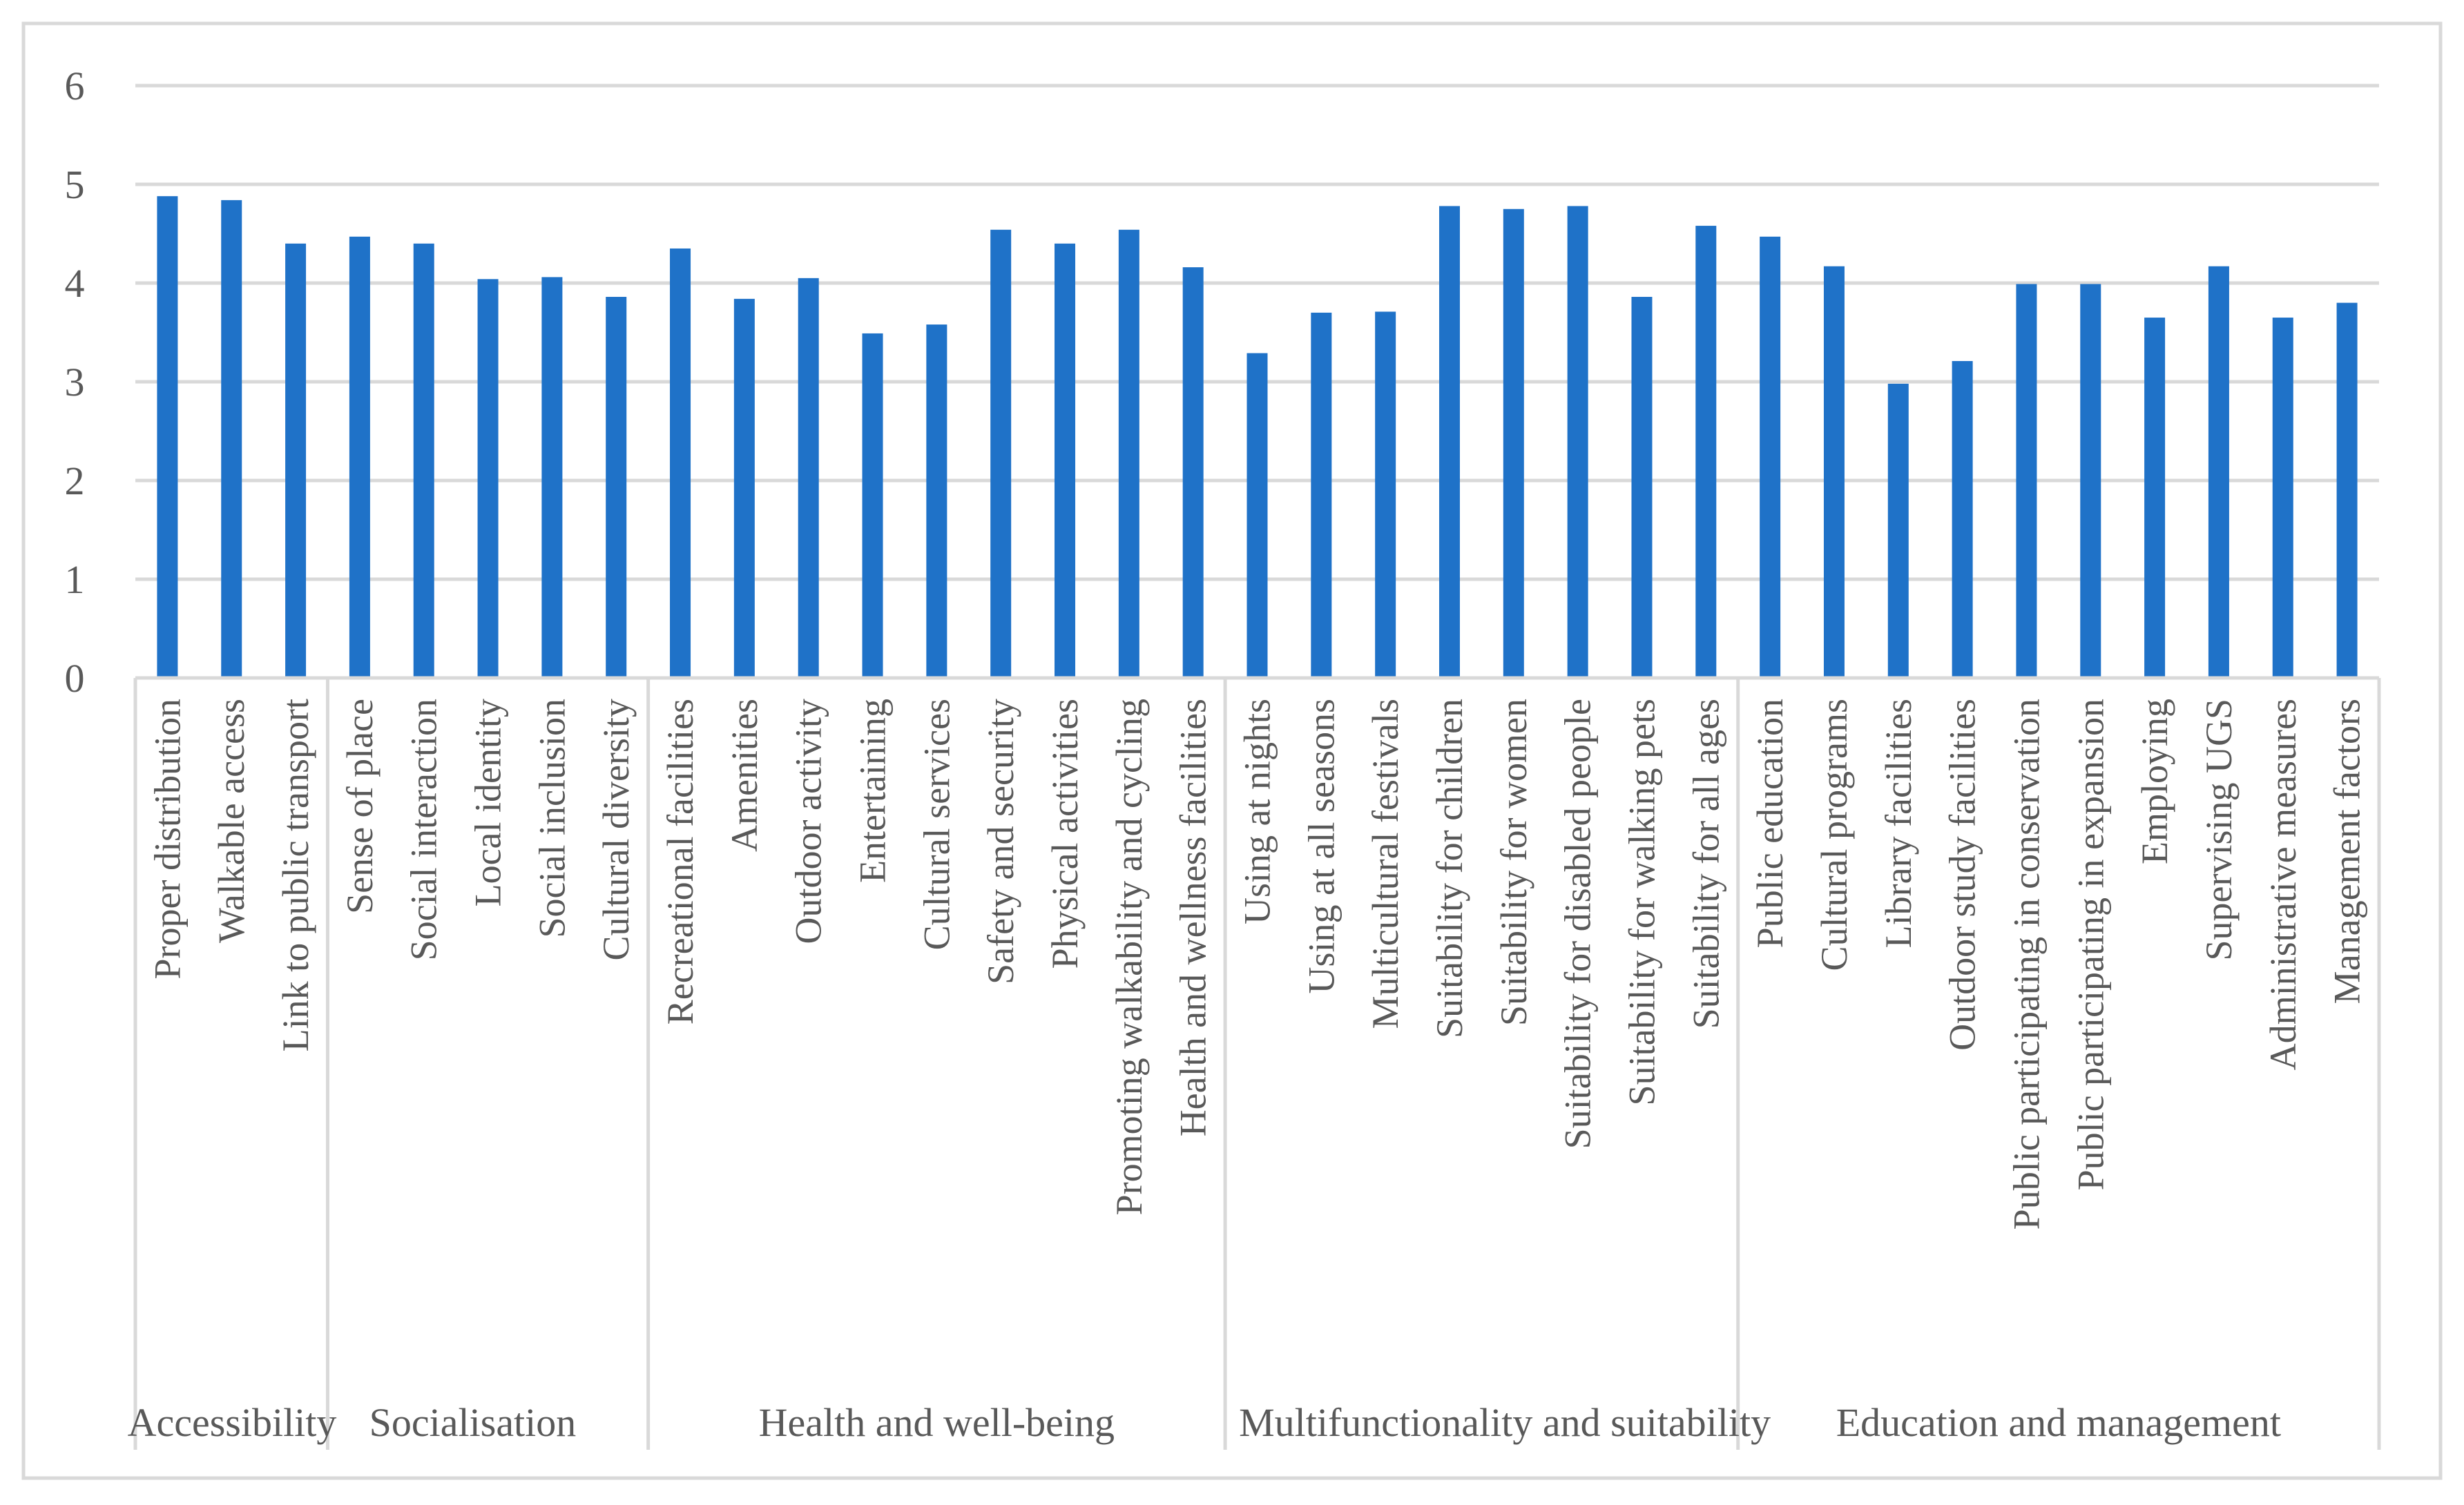 The image size is (2464, 1505). Describe the element at coordinates (1641, 902) in the screenshot. I see `category-label: Suitability for walking pets` at that location.